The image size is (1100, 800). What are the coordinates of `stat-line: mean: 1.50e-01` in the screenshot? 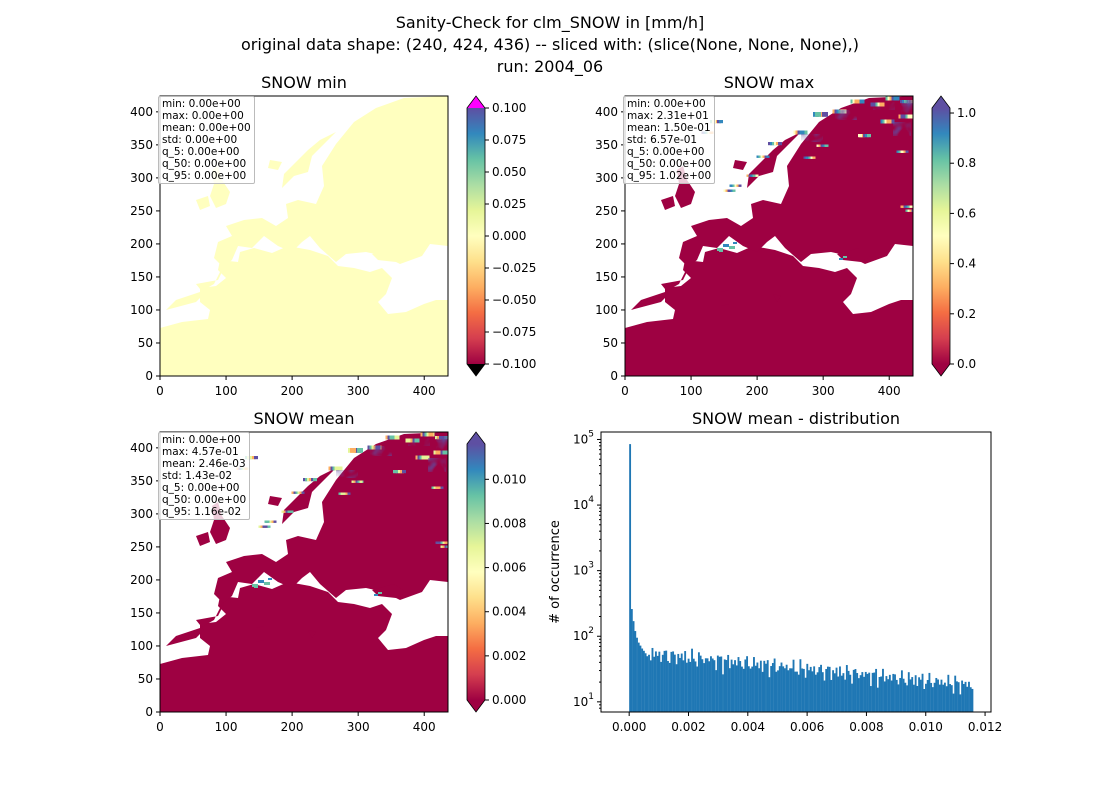 It's located at (669, 128).